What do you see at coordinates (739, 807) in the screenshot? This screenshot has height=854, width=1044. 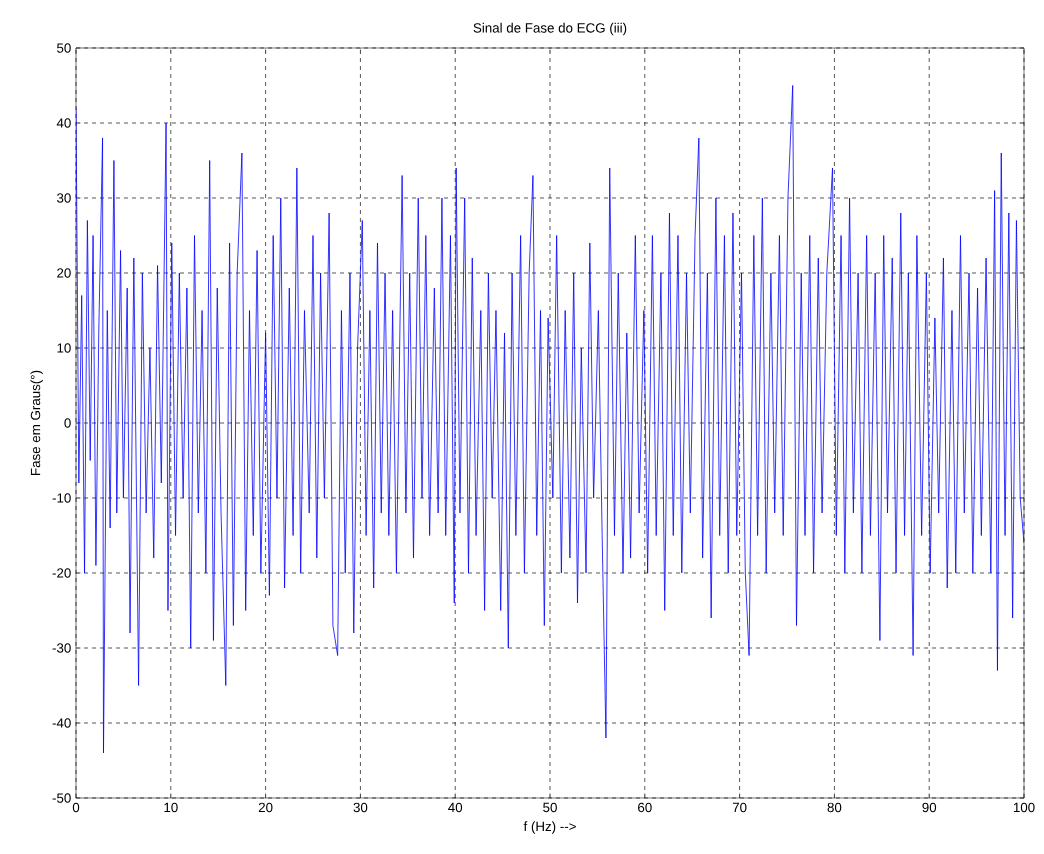 I see `x-tick-label: 70` at bounding box center [739, 807].